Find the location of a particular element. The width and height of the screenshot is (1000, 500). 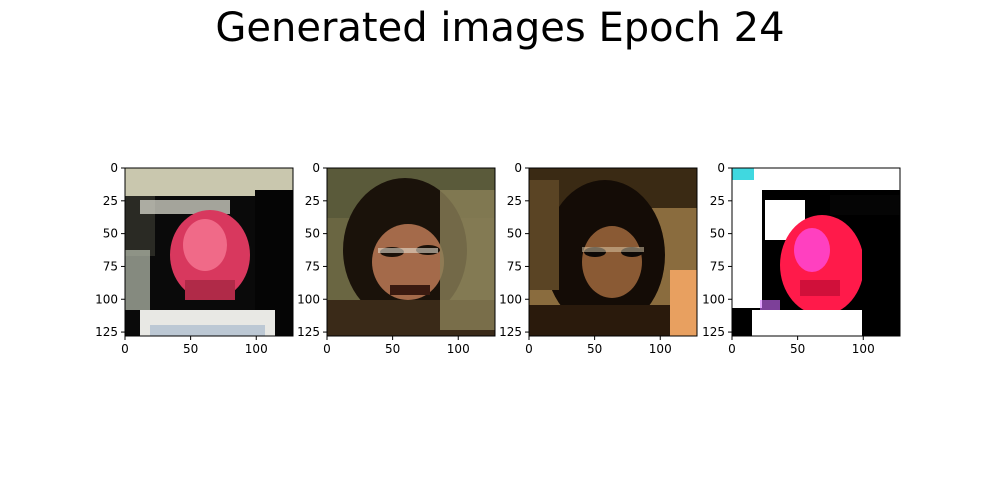

figure-title: Generated images Epoch 24 is located at coordinates (500, 28).